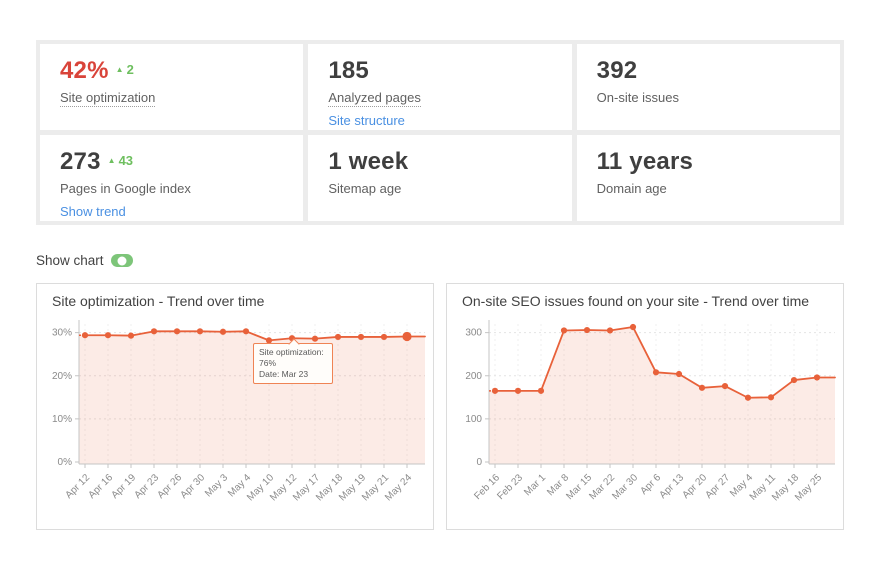 Image resolution: width=880 pixels, height=563 pixels. I want to click on svg-text: Mar 1, so click(535, 485).